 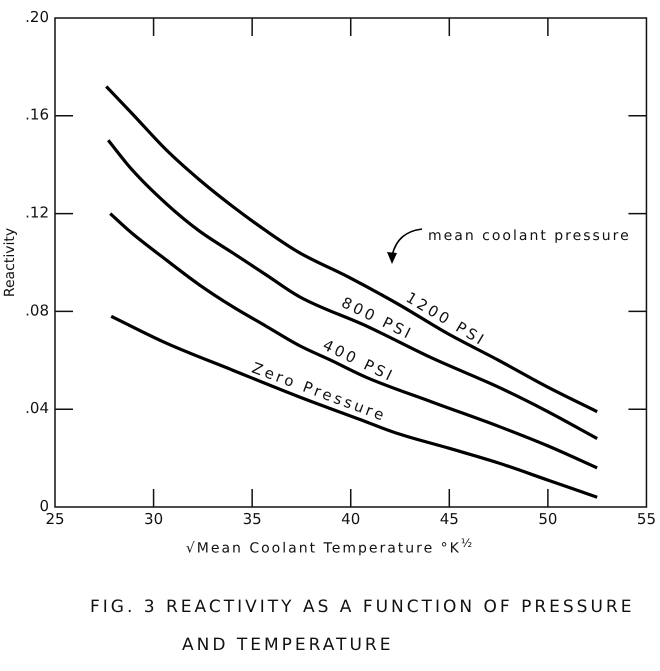 What do you see at coordinates (10, 263) in the screenshot?
I see `y-axis-title: Reactivity` at bounding box center [10, 263].